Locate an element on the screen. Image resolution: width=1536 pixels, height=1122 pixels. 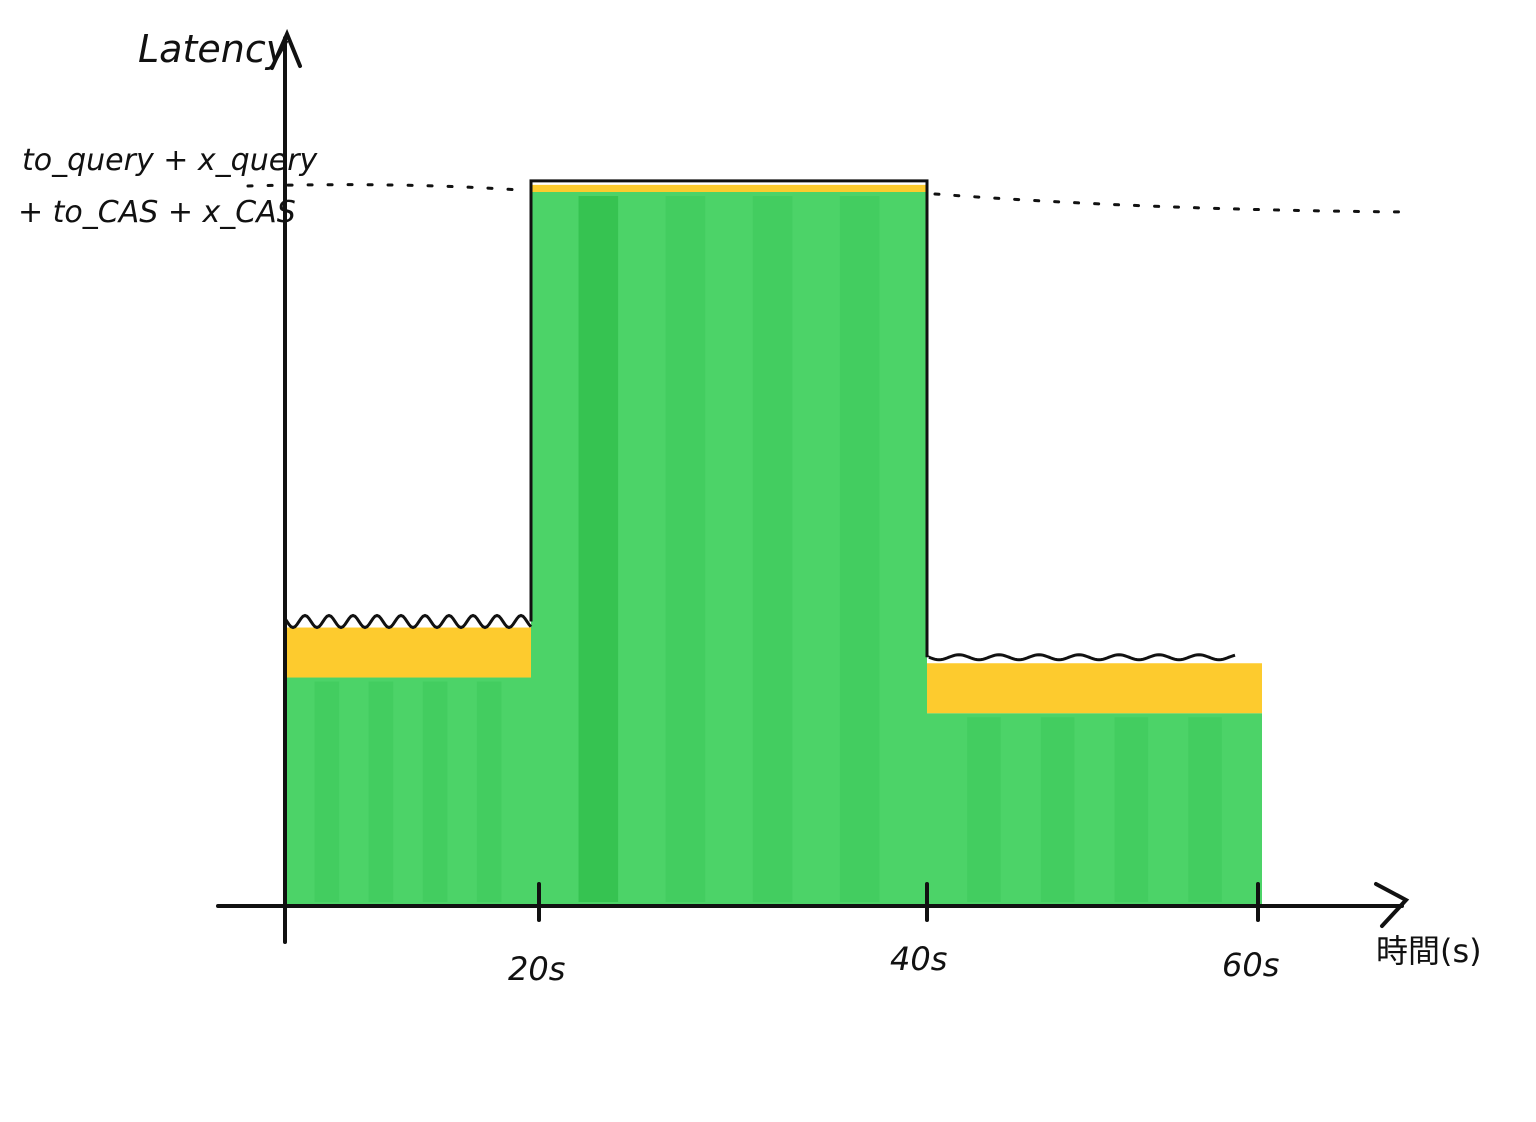
threshold-dotted-line is located at coordinates (829, 198).